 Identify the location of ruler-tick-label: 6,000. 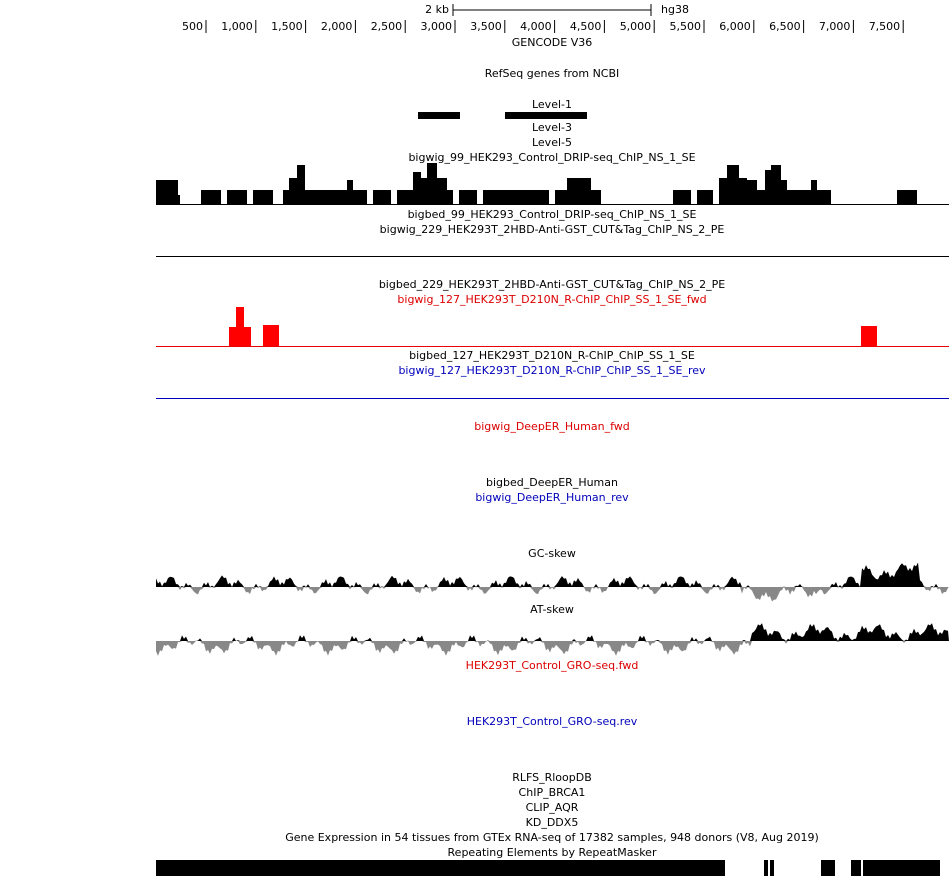
(735, 26).